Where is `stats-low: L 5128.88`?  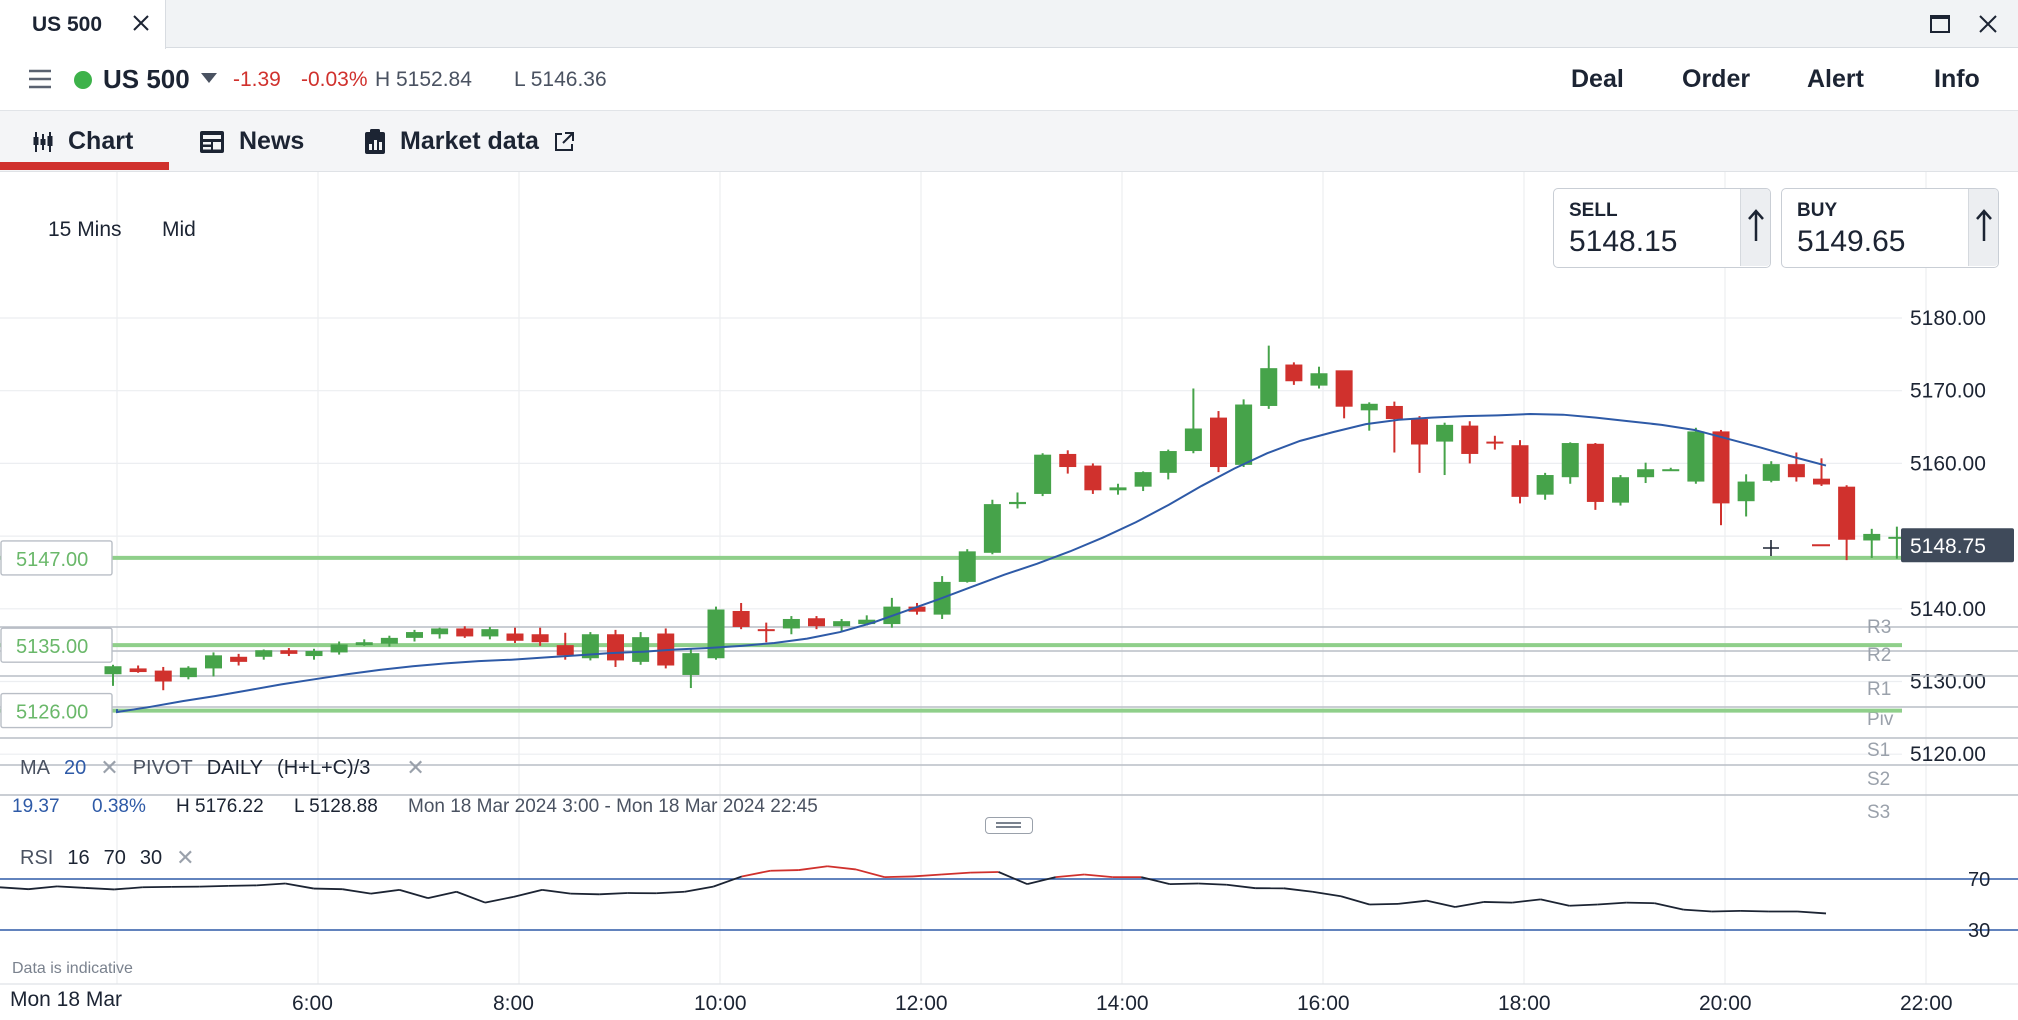 stats-low: L 5128.88 is located at coordinates (336, 806).